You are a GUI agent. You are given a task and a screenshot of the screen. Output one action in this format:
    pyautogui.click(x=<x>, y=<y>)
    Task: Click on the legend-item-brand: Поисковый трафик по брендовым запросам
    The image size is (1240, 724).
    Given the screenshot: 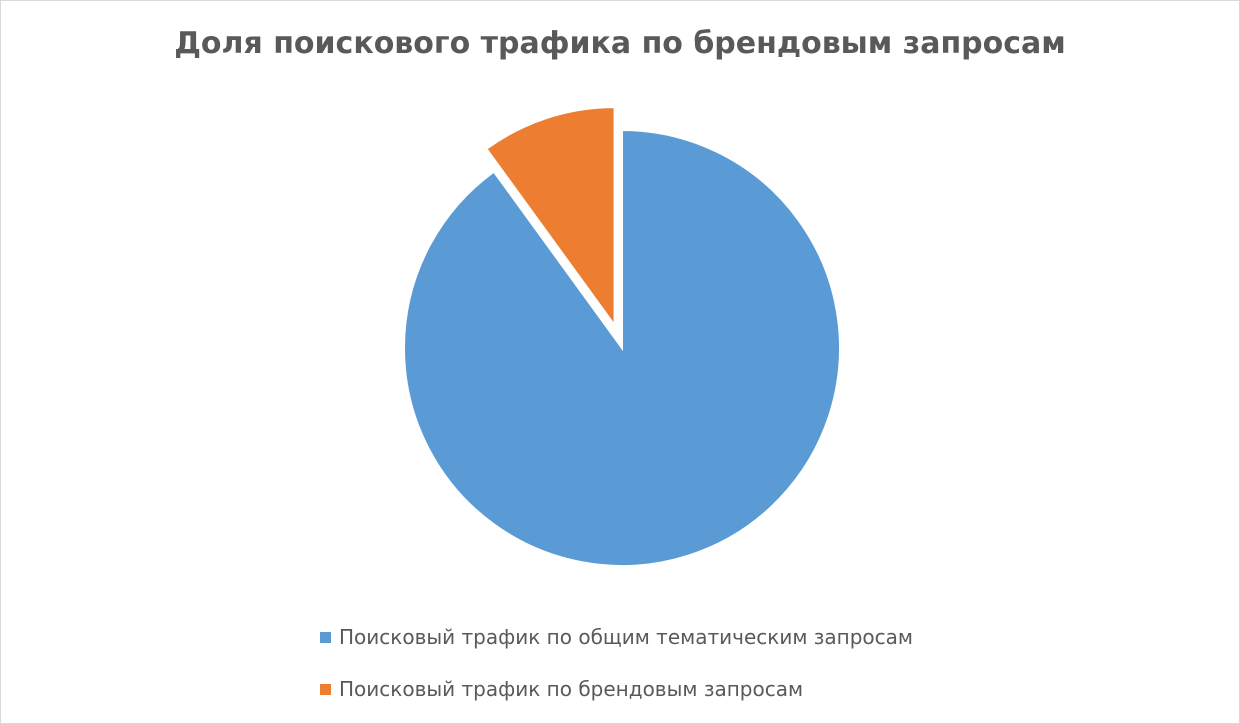 What is the action you would take?
    pyautogui.click(x=670, y=689)
    